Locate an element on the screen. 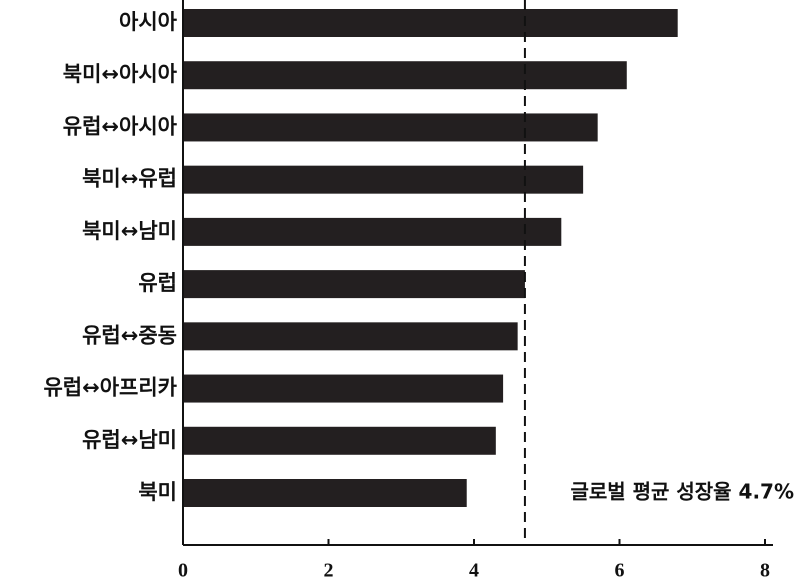 The height and width of the screenshot is (583, 798). y-tick-label: 북미↔유럽 is located at coordinates (129, 179).